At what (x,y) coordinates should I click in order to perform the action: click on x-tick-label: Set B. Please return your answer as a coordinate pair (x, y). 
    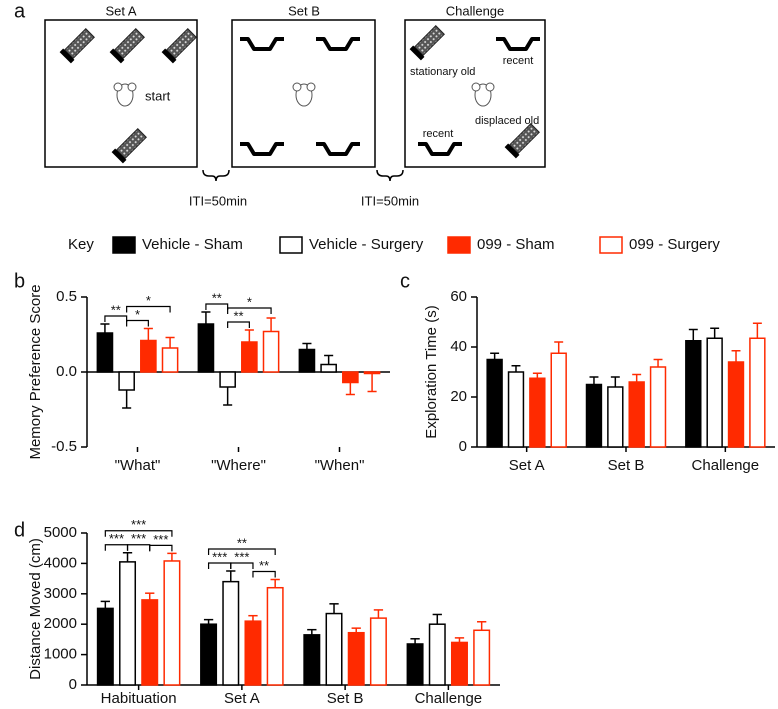
    Looking at the image, I should click on (626, 465).